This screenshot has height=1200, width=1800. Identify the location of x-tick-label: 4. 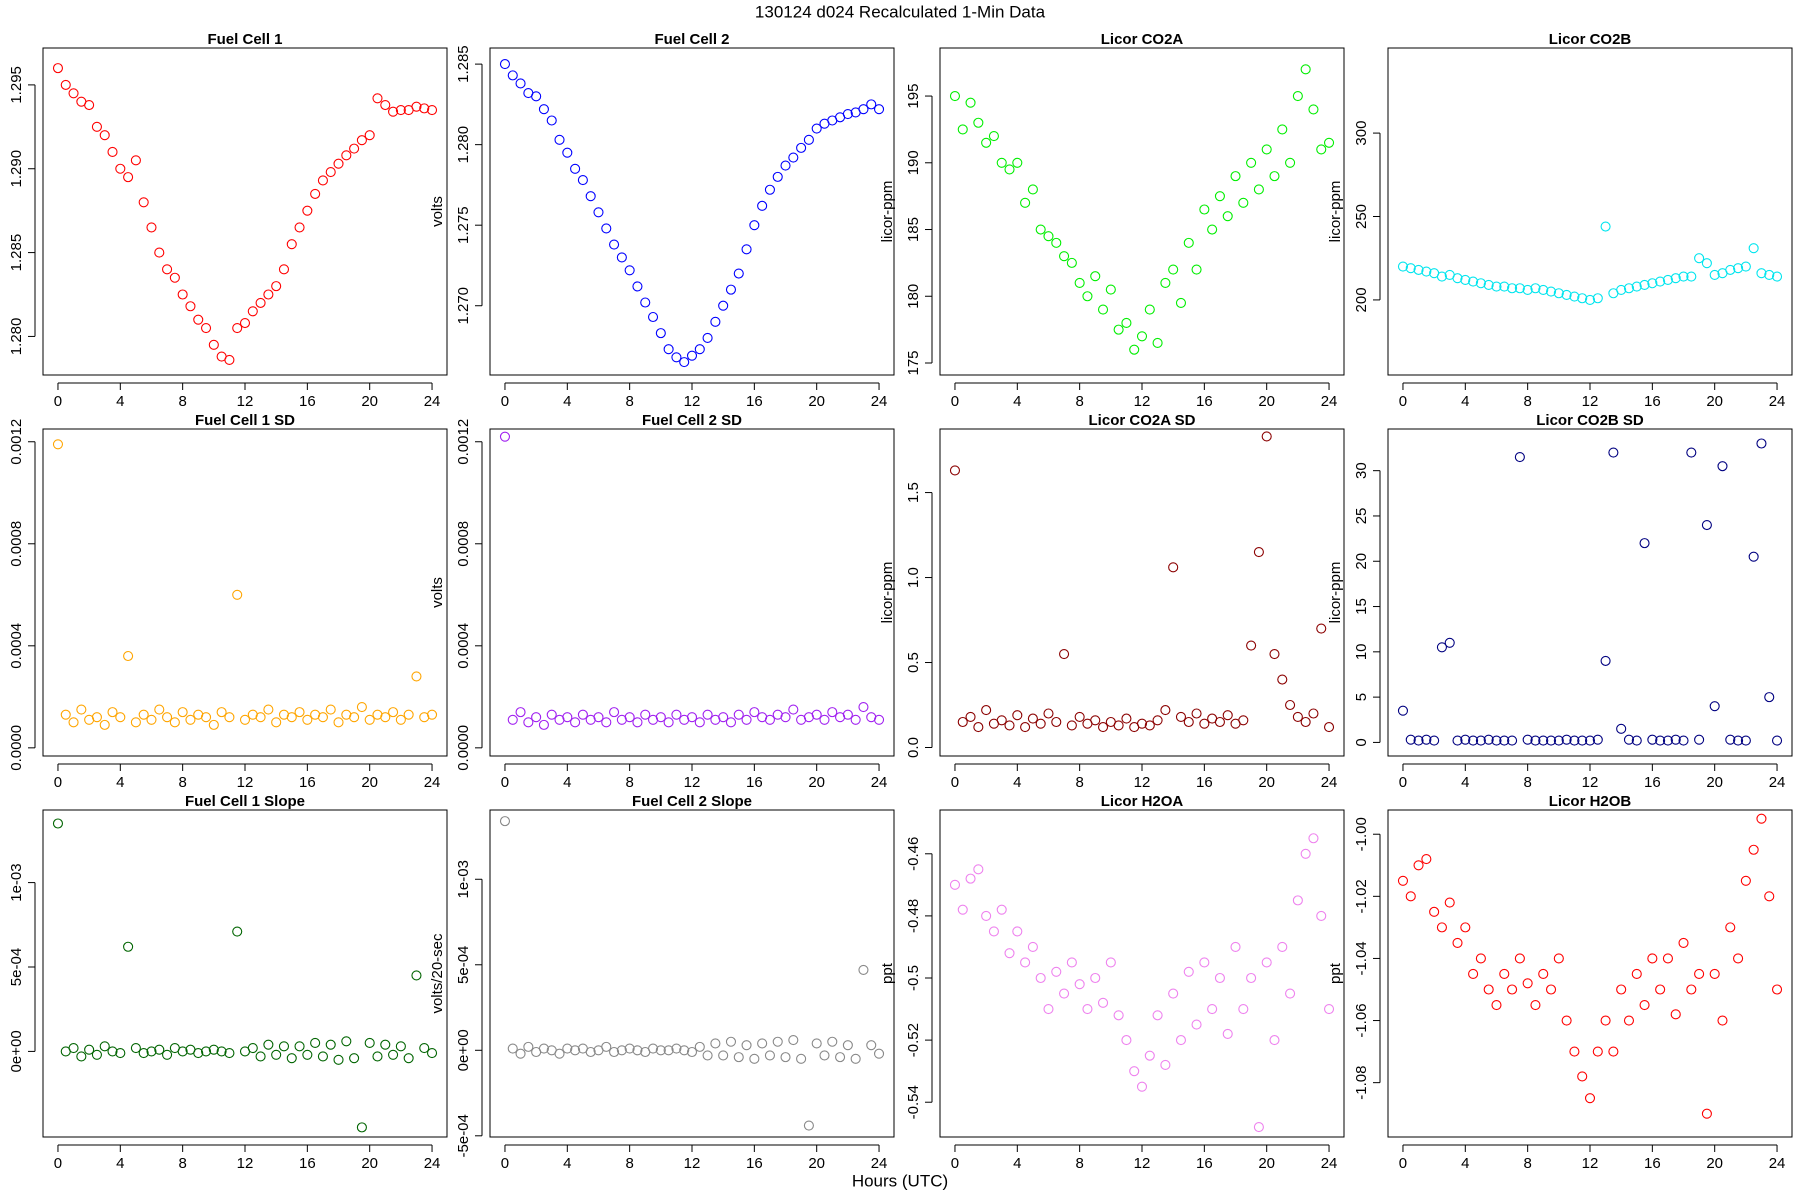
(1465, 1163).